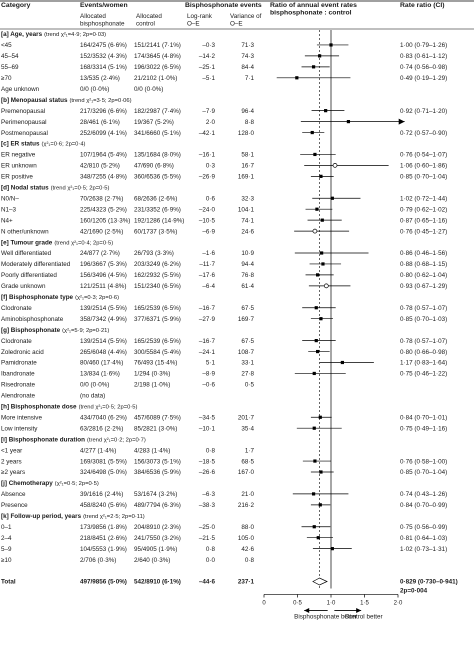 Image resolution: width=474 pixels, height=648 pixels. Describe the element at coordinates (103, 275) in the screenshot. I see `row-bis-events: 156/3496 (4·5%)` at that location.